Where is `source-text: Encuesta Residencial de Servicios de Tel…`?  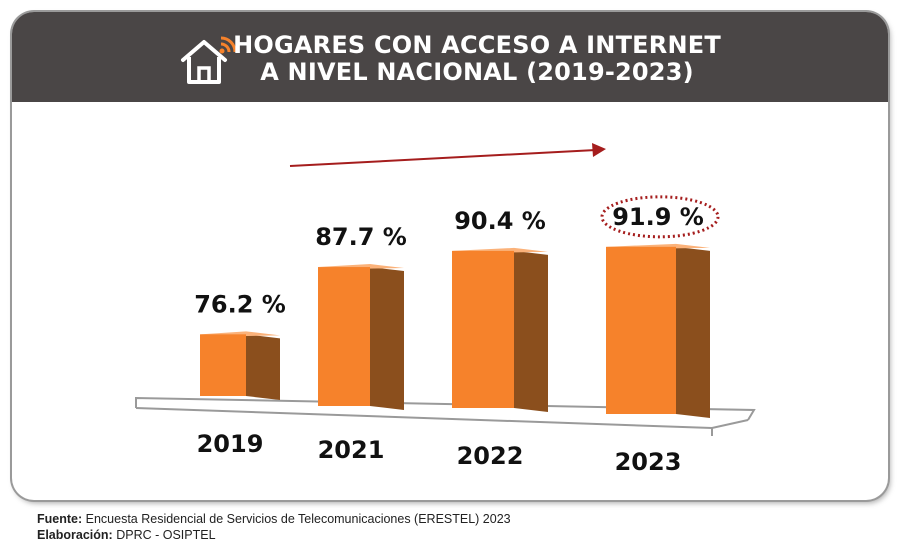
source-text: Encuesta Residencial de Servicios de Tel… is located at coordinates (298, 519).